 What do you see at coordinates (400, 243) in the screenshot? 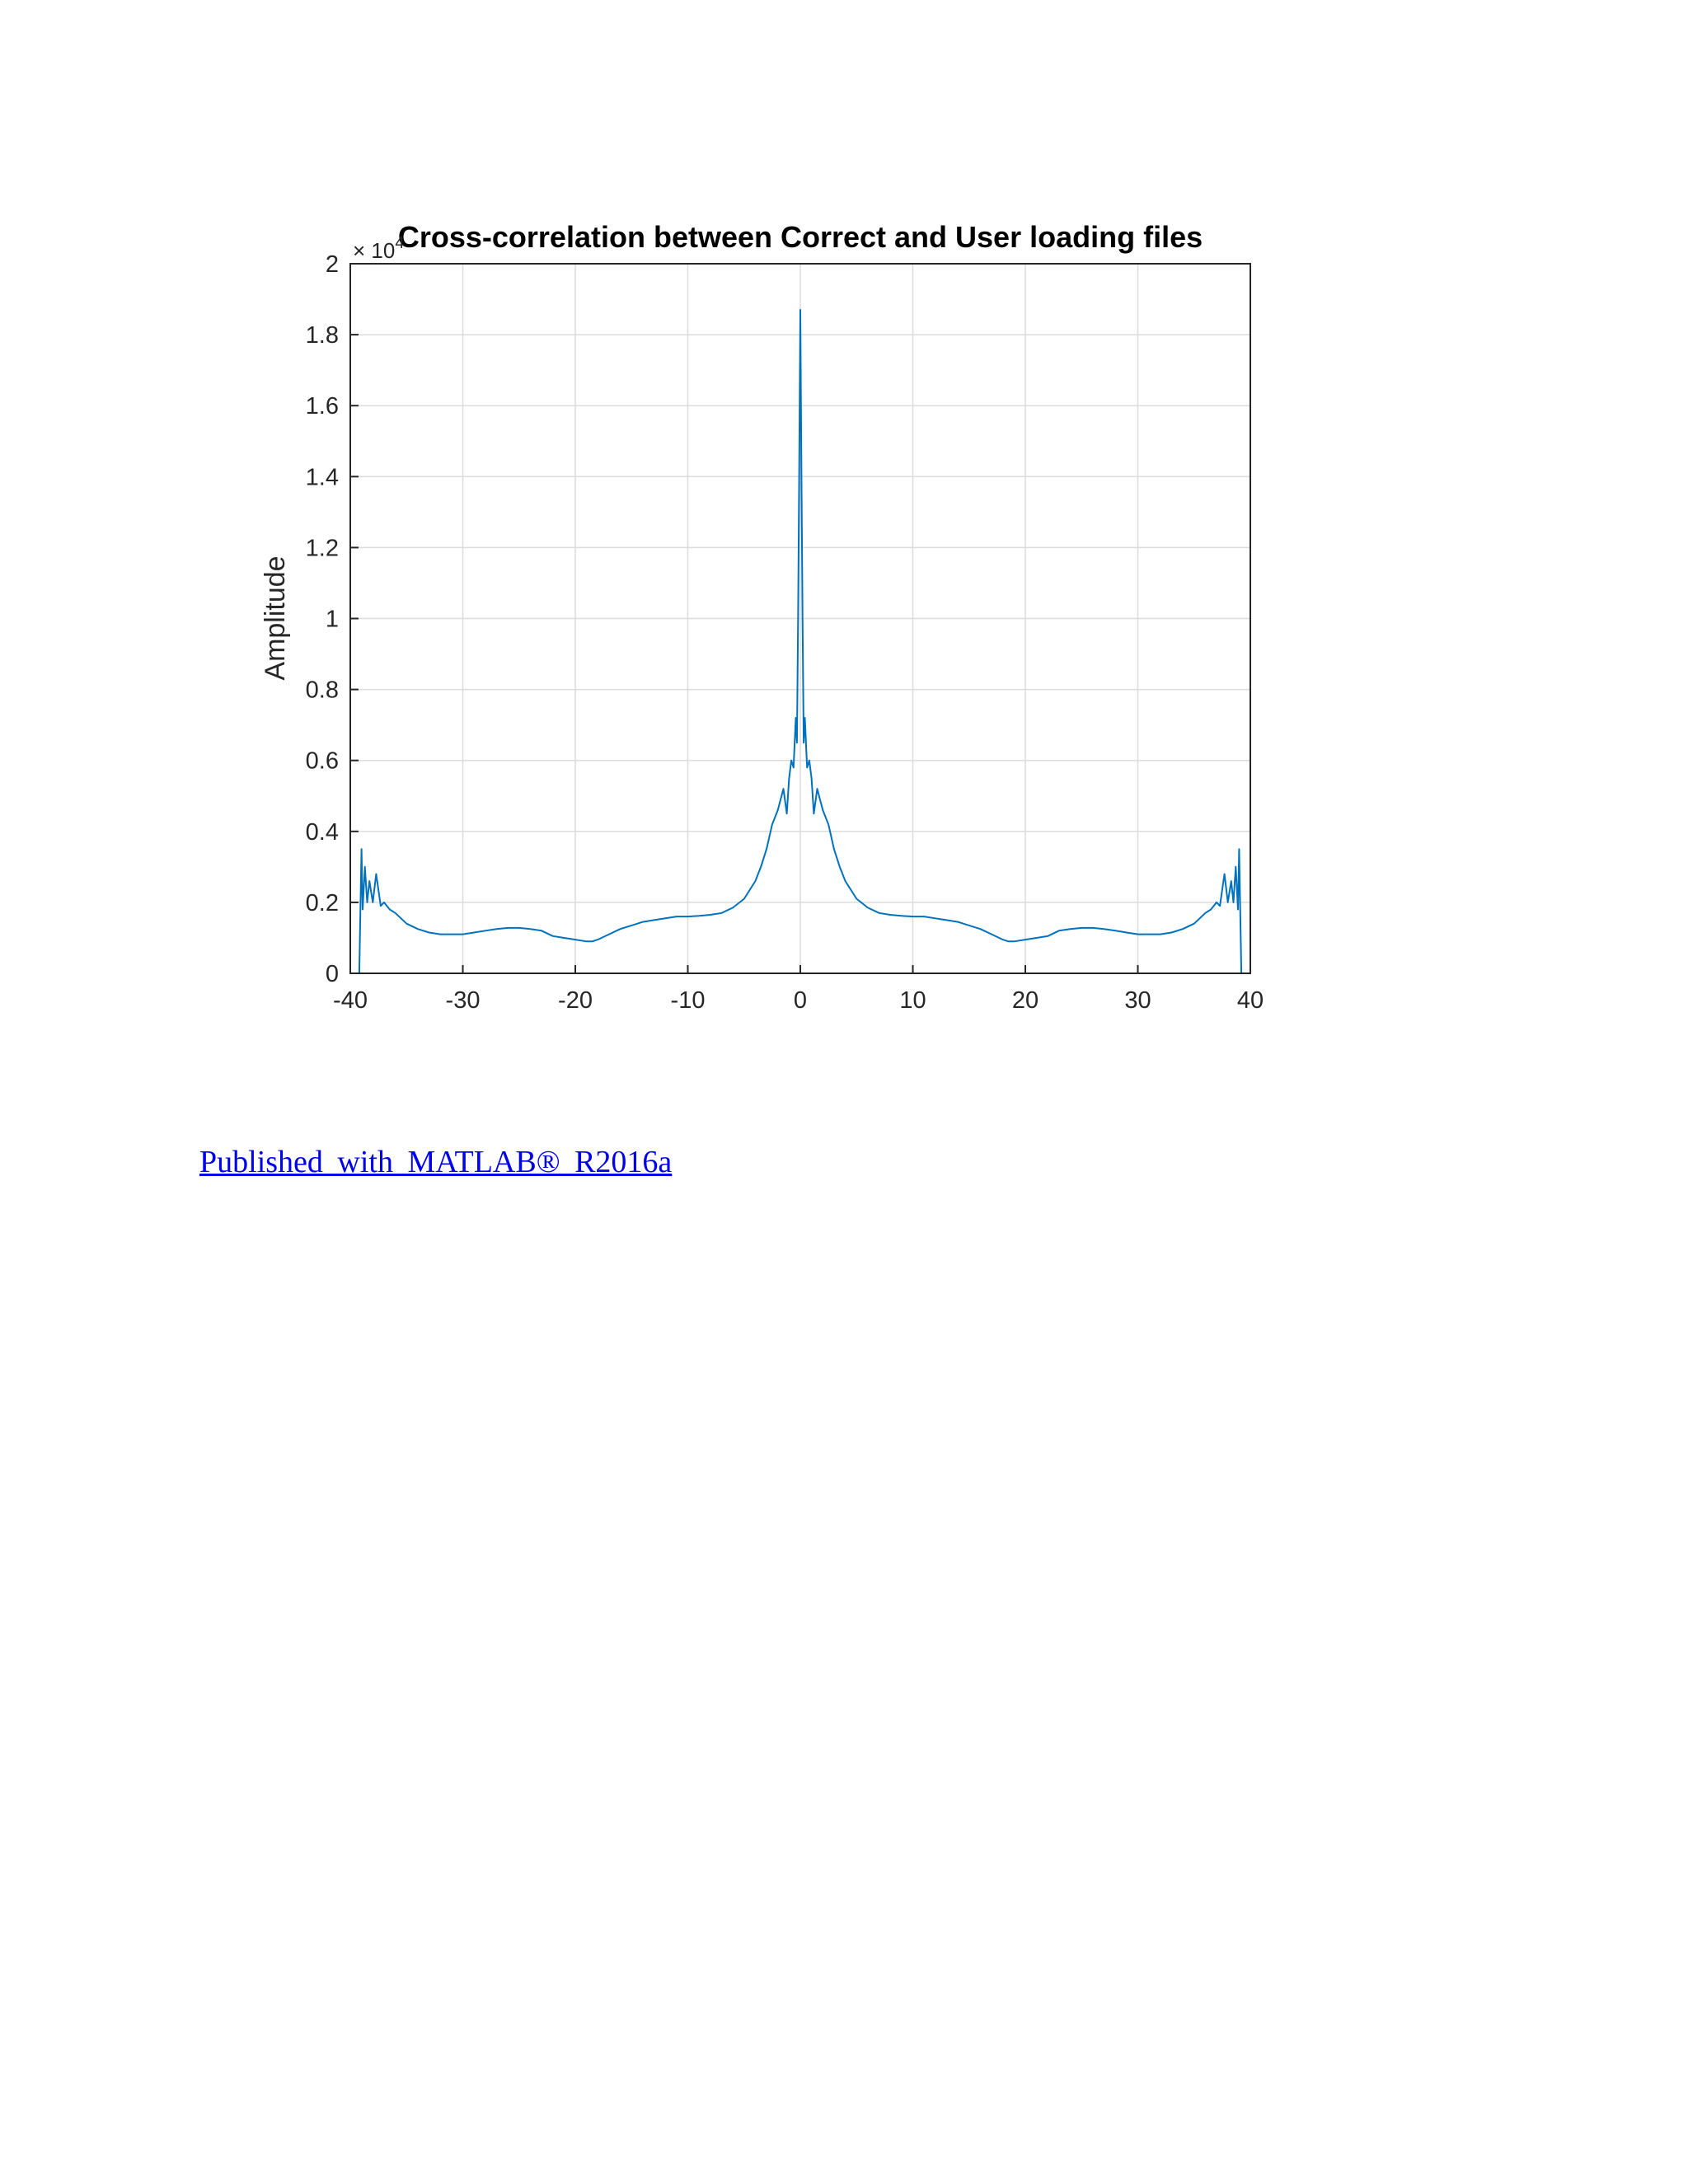
I see `y-axis-exponent-power: 4` at bounding box center [400, 243].